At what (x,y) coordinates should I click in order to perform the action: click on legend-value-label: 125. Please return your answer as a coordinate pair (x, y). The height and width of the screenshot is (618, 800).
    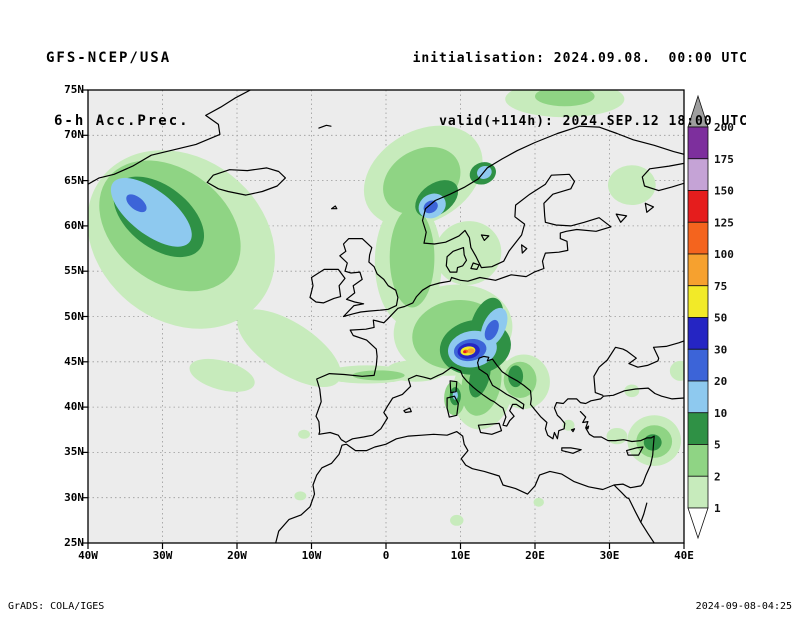
    Looking at the image, I should click on (724, 222).